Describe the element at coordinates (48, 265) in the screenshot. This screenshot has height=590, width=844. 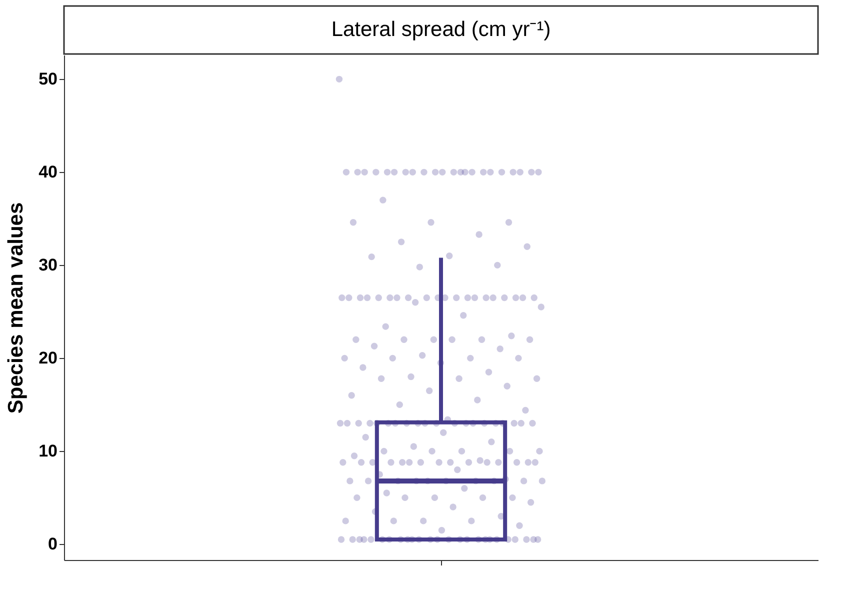
I see `y-tick-label: 30` at that location.